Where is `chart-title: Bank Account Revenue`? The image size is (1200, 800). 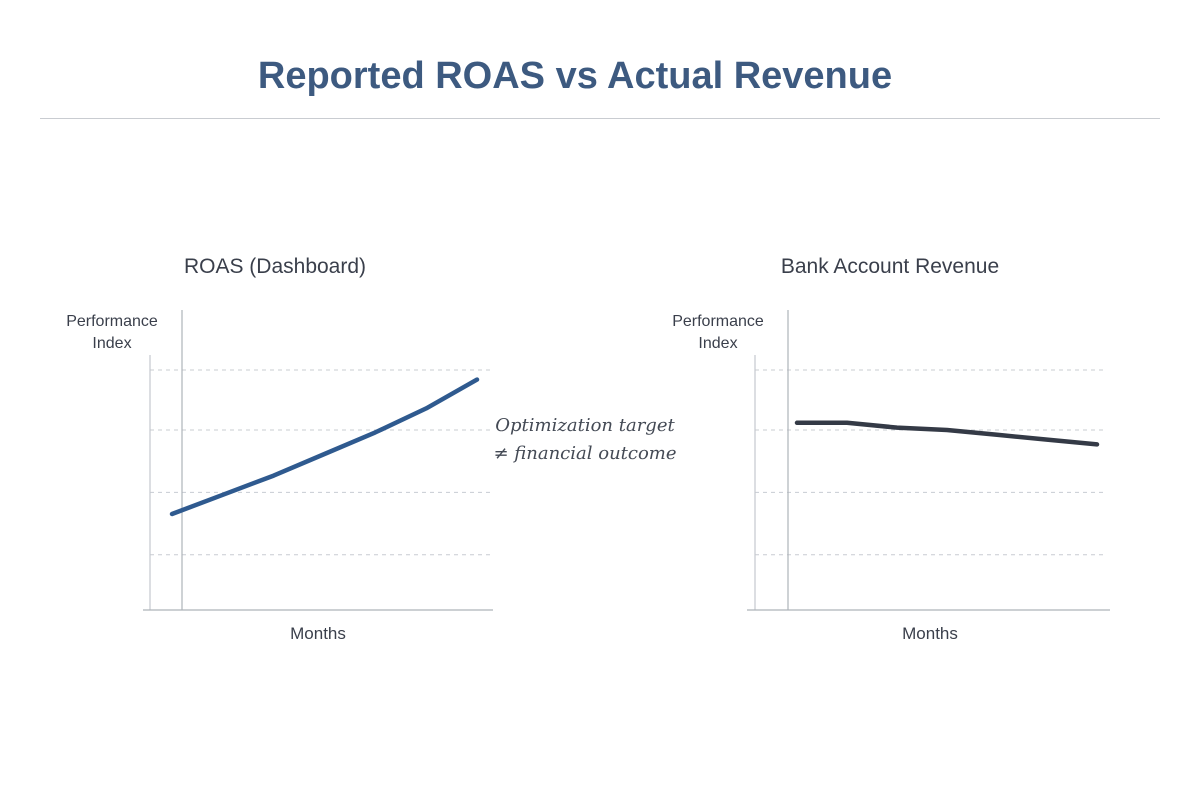 chart-title: Bank Account Revenue is located at coordinates (890, 266).